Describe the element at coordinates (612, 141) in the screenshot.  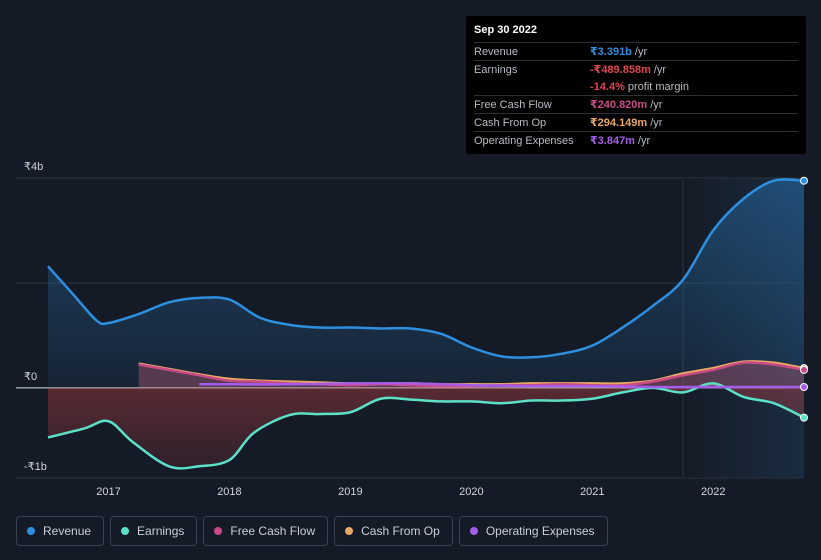
I see `tooltip-value: ₹3.847m` at that location.